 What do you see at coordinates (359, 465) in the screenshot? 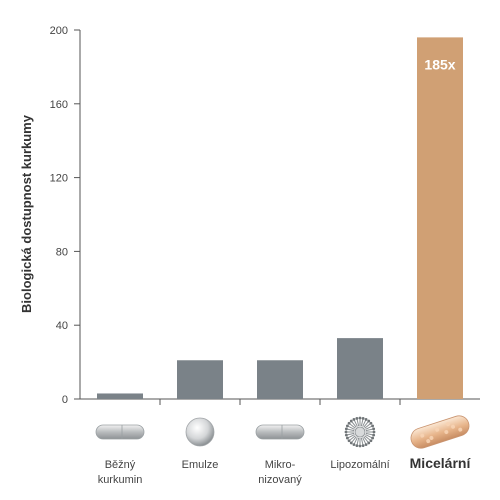
I see `x-tick-label: Lipozomální` at bounding box center [359, 465].